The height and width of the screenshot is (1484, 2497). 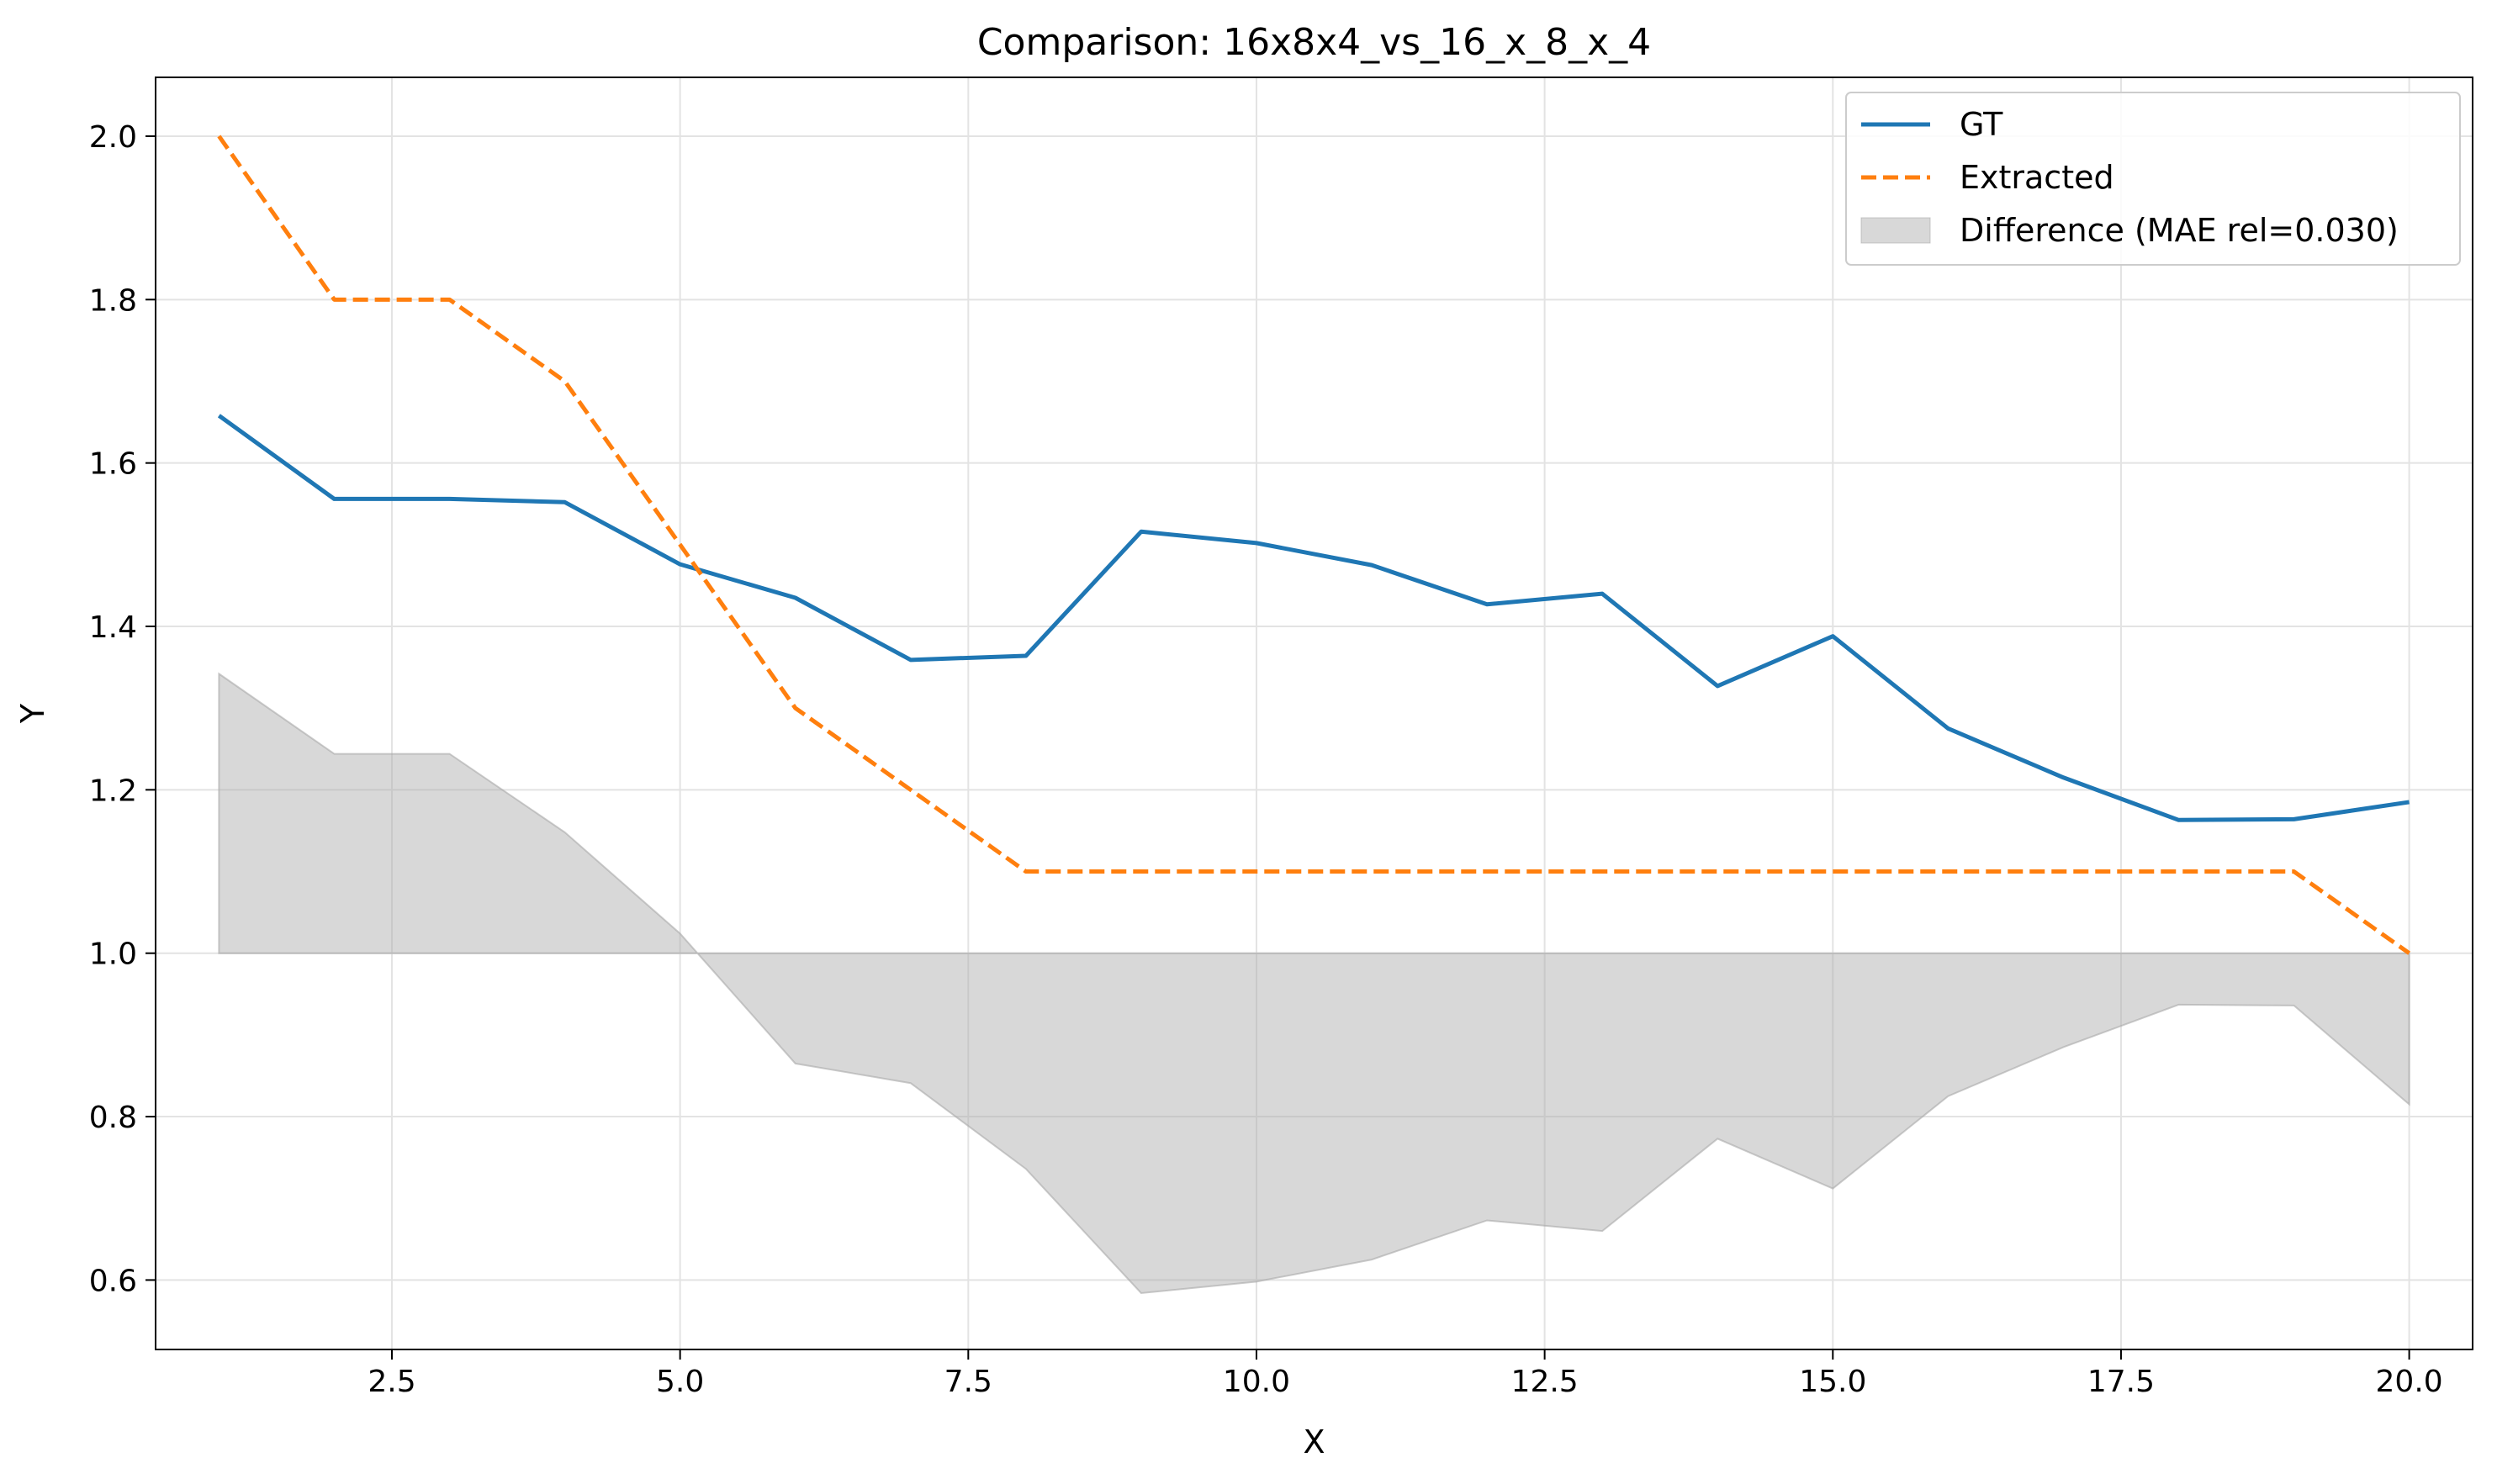 What do you see at coordinates (113, 137) in the screenshot?
I see `y-tick-label: 2.0` at bounding box center [113, 137].